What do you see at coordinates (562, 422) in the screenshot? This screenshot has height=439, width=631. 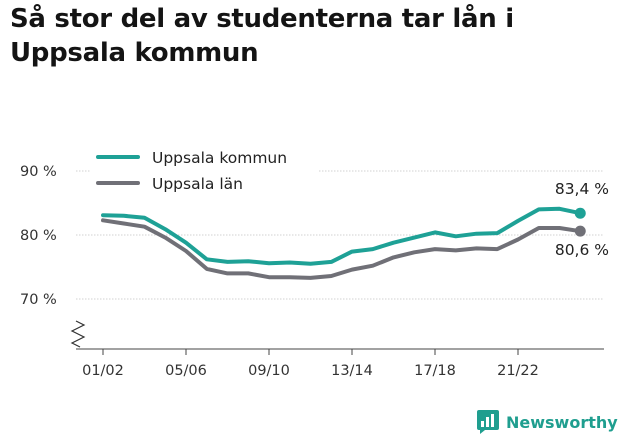 I see `brand-name: Newsworthy` at bounding box center [562, 422].